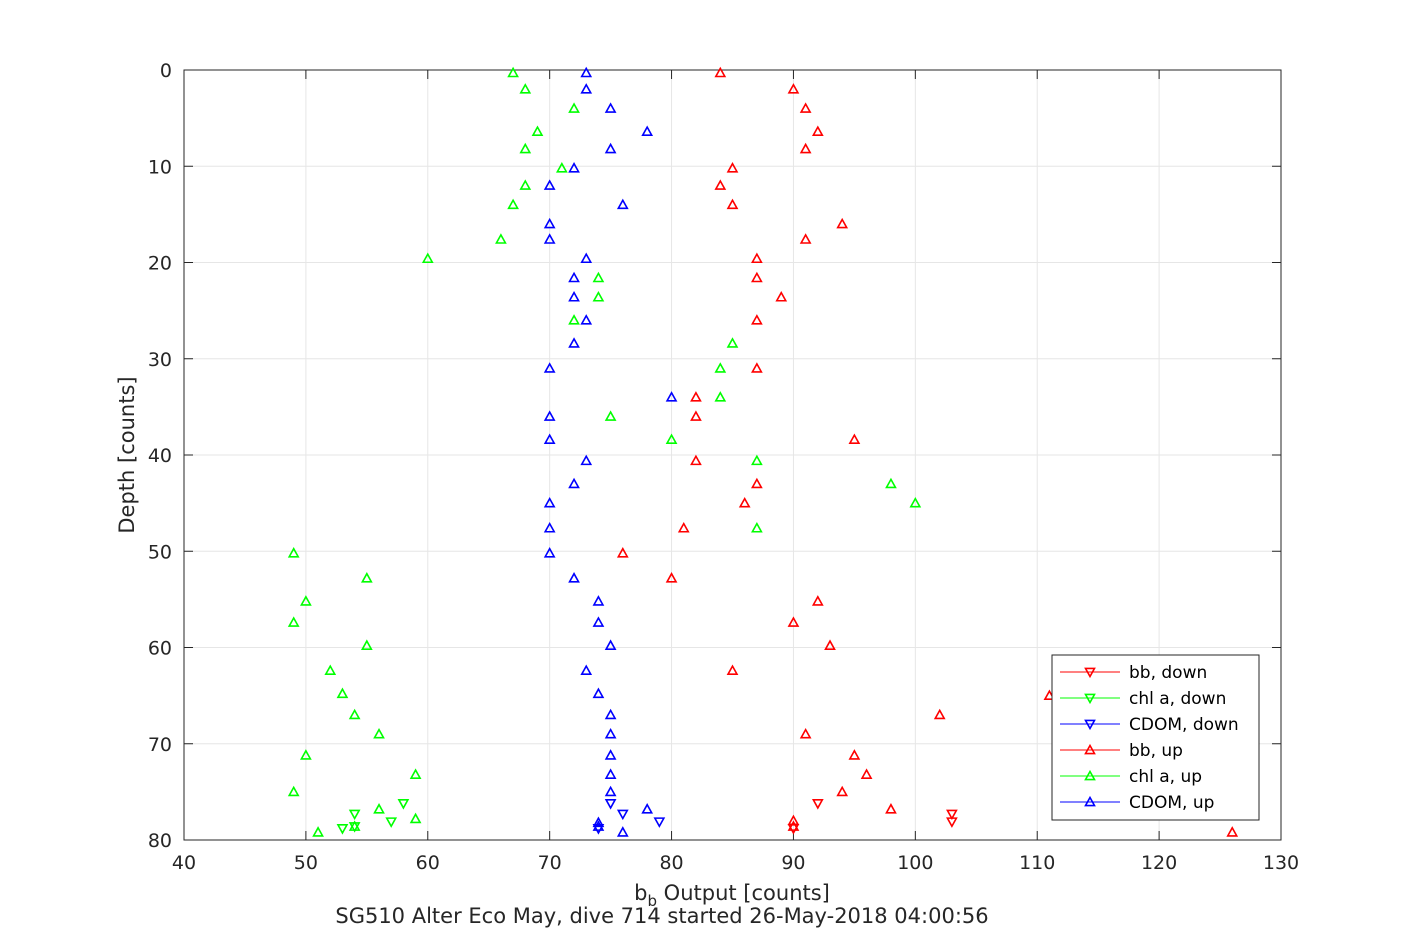  What do you see at coordinates (671, 863) in the screenshot?
I see `x-tick-label: 80` at bounding box center [671, 863].